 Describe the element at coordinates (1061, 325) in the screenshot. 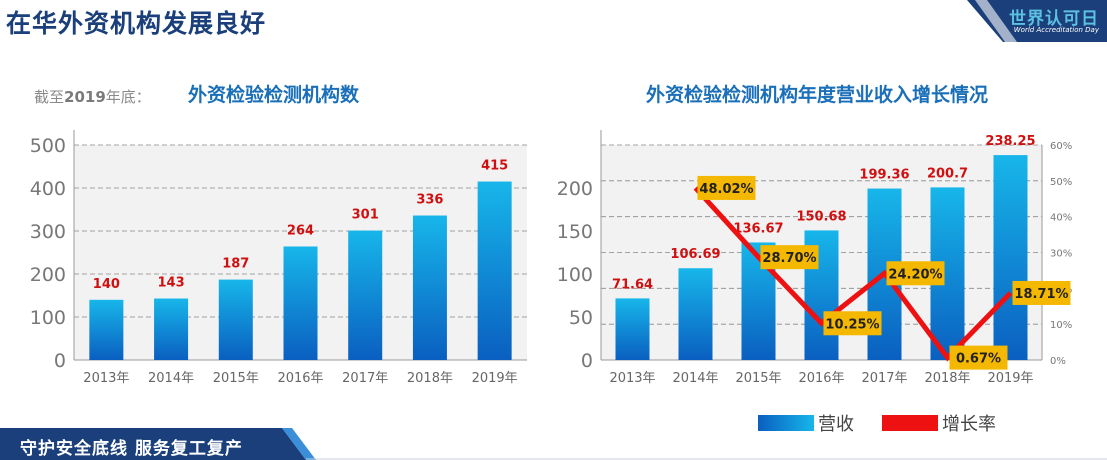

I see `y2-tick-label: 10%` at that location.